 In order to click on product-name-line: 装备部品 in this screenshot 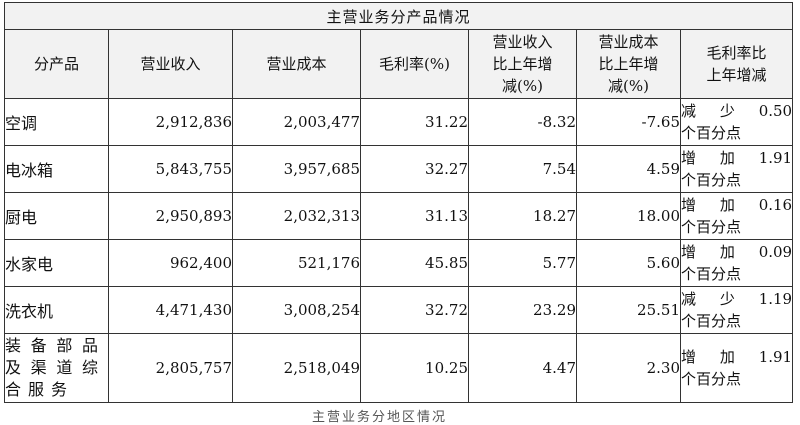, I will do `click(51, 345)`.